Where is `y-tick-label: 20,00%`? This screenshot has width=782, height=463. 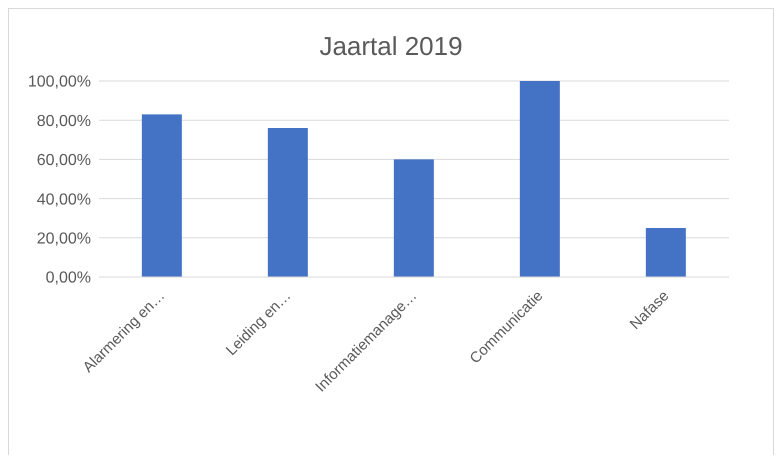 y-tick-label: 20,00% is located at coordinates (63, 239).